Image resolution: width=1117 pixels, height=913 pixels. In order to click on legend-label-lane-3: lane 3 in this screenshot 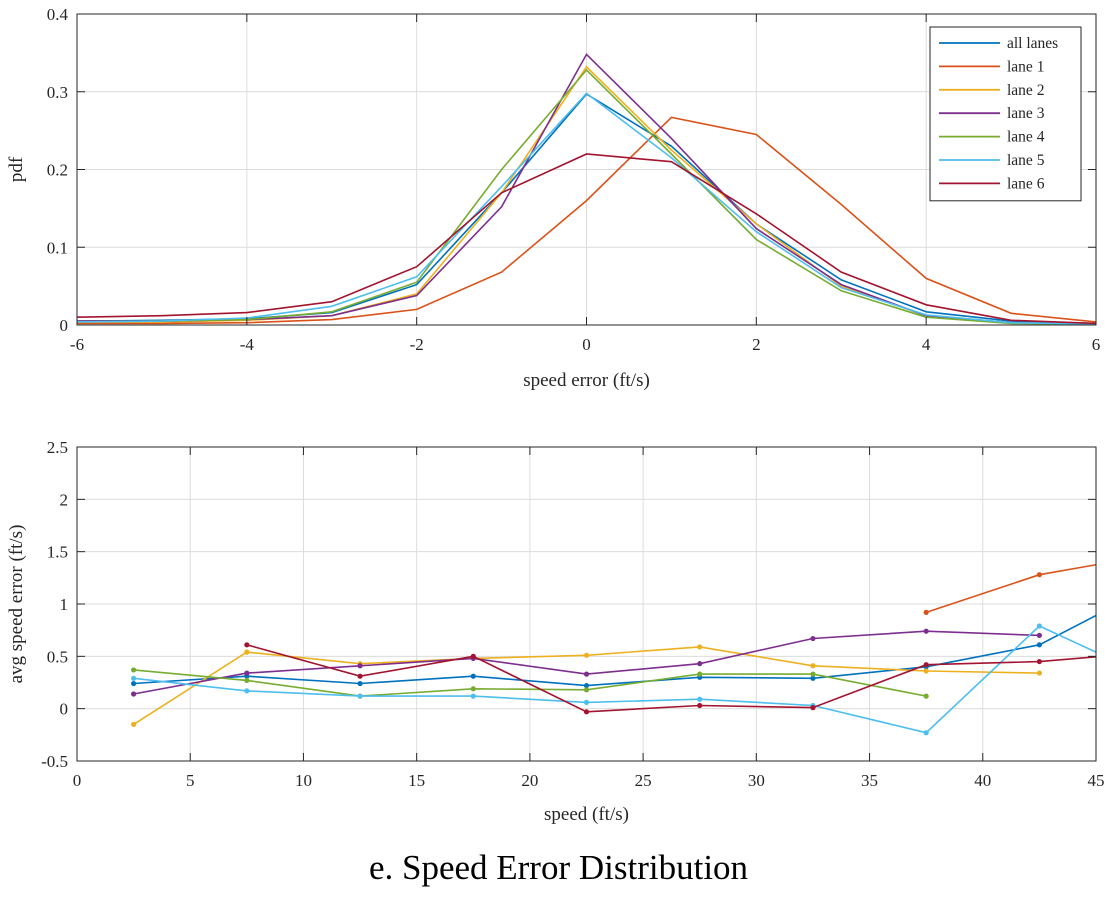, I will do `click(1026, 113)`.